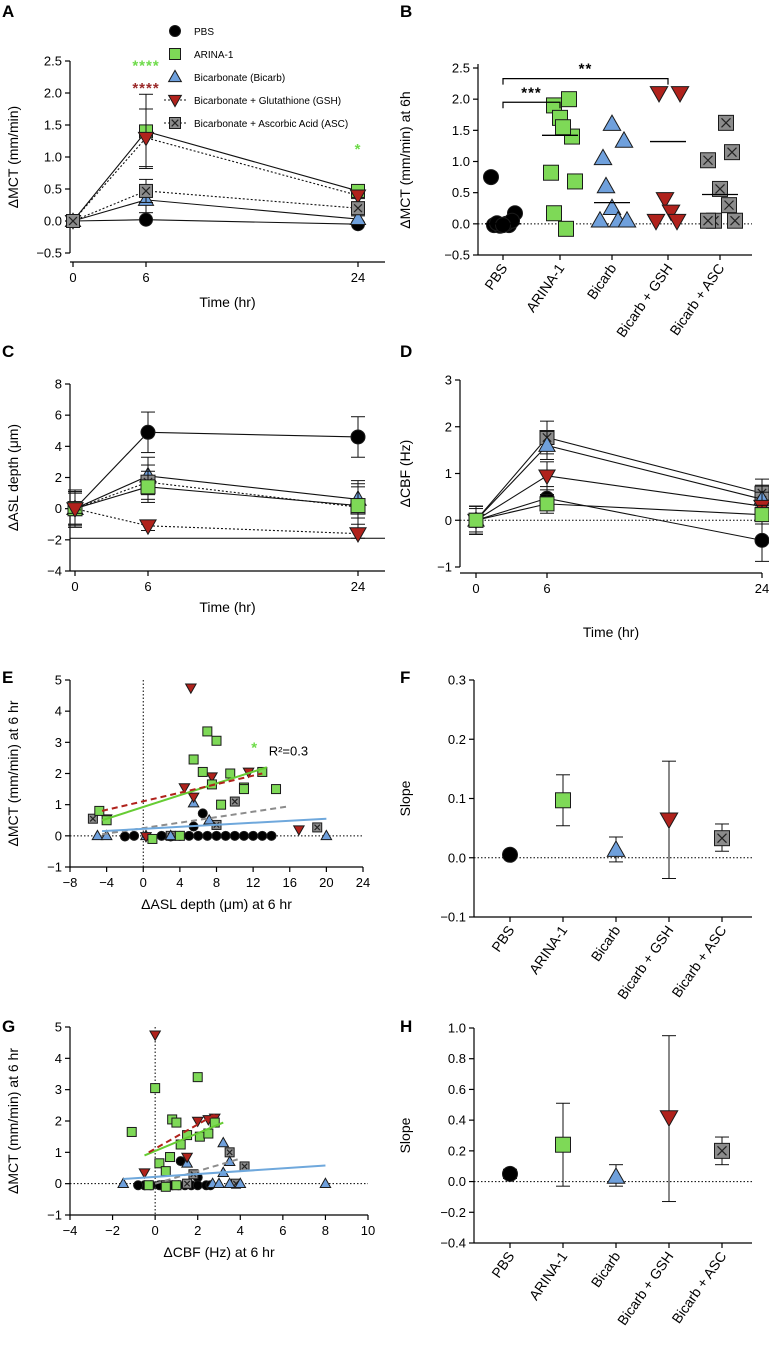 The image size is (769, 1345). What do you see at coordinates (461, 161) in the screenshot?
I see `panel-b-y-tick-label: 1.0` at bounding box center [461, 161].